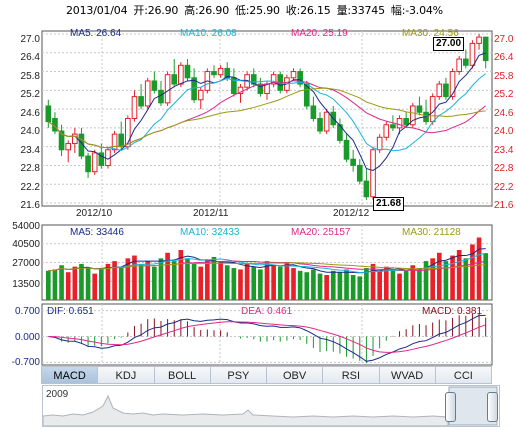 The width and height of the screenshot is (516, 430). Describe the element at coordinates (504, 205) in the screenshot. I see `price-right-tick: 21.6` at that location.